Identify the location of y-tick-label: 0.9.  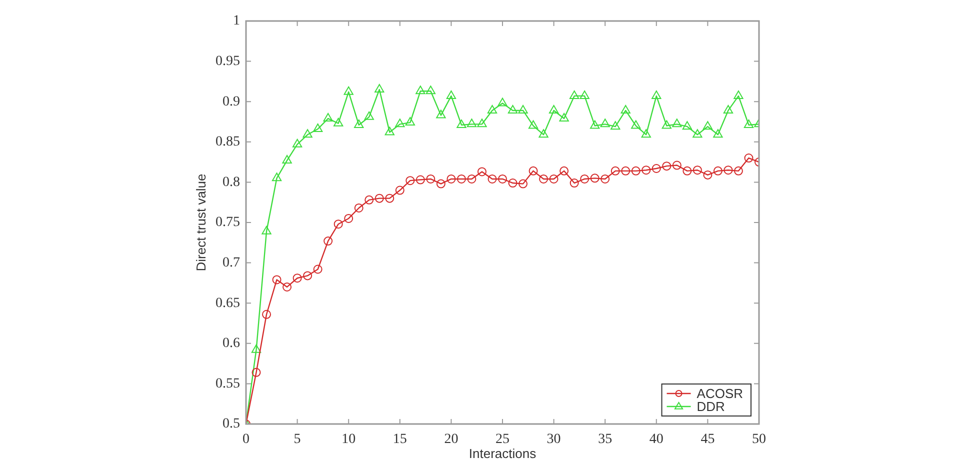
(231, 102).